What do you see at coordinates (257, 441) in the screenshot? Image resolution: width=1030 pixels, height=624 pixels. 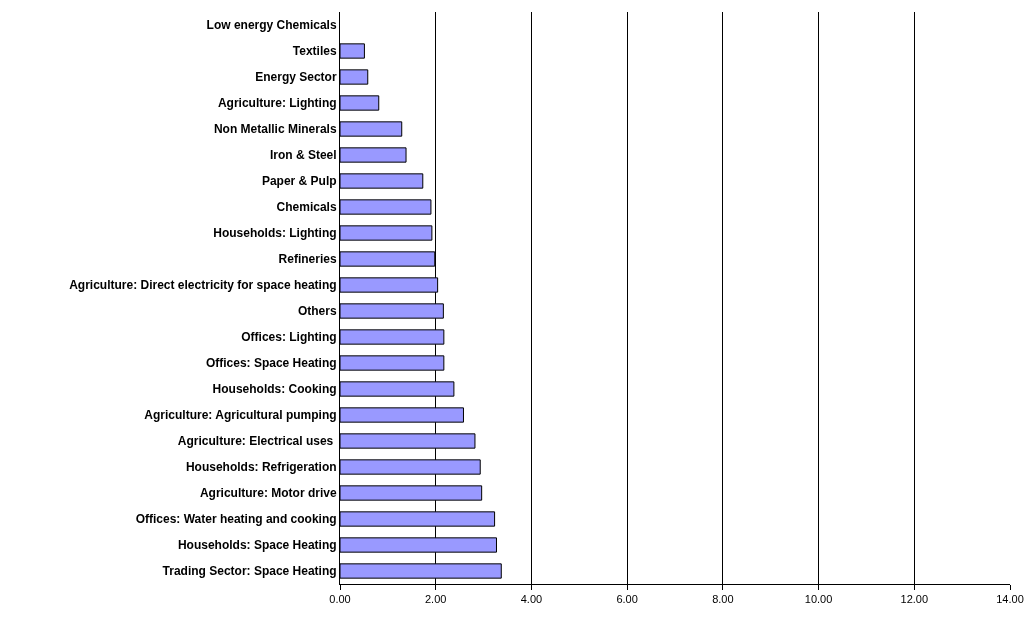 I see `y-tick-label: Agriculture: Electrical uses` at bounding box center [257, 441].